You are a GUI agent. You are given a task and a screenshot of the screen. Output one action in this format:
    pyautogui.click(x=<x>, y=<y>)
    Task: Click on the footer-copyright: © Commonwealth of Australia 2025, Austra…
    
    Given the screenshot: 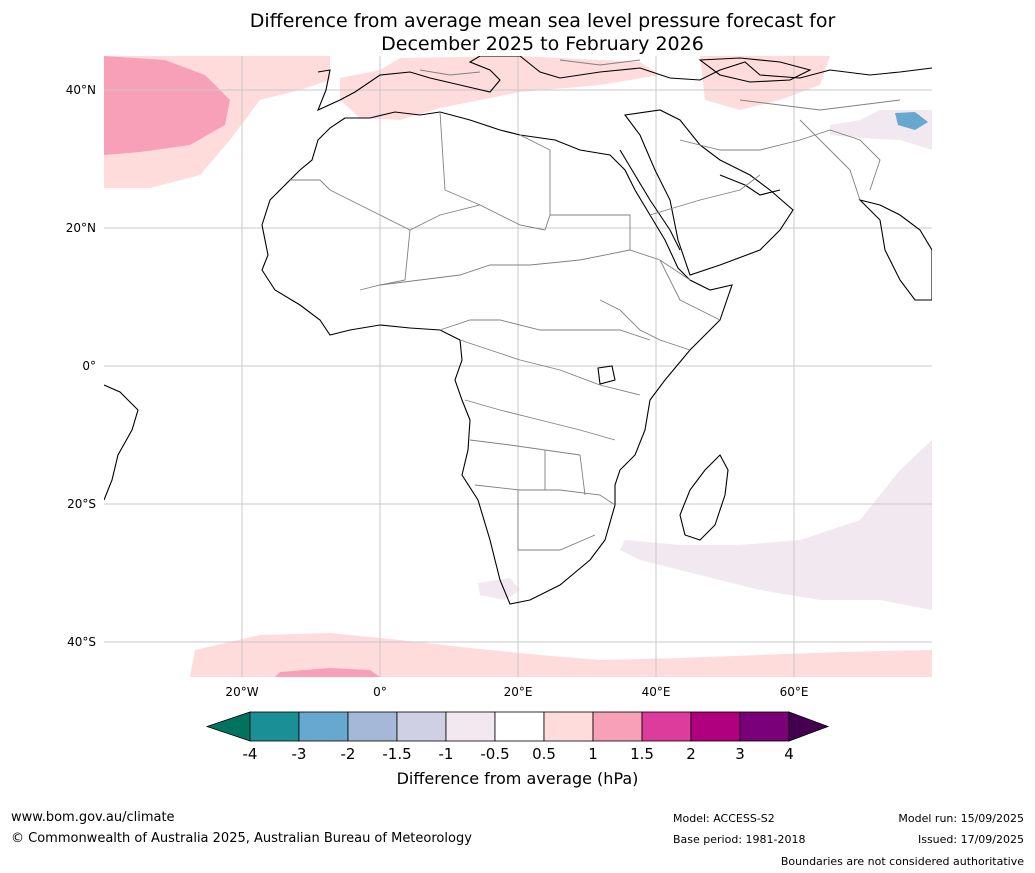 What is the action you would take?
    pyautogui.click(x=241, y=838)
    